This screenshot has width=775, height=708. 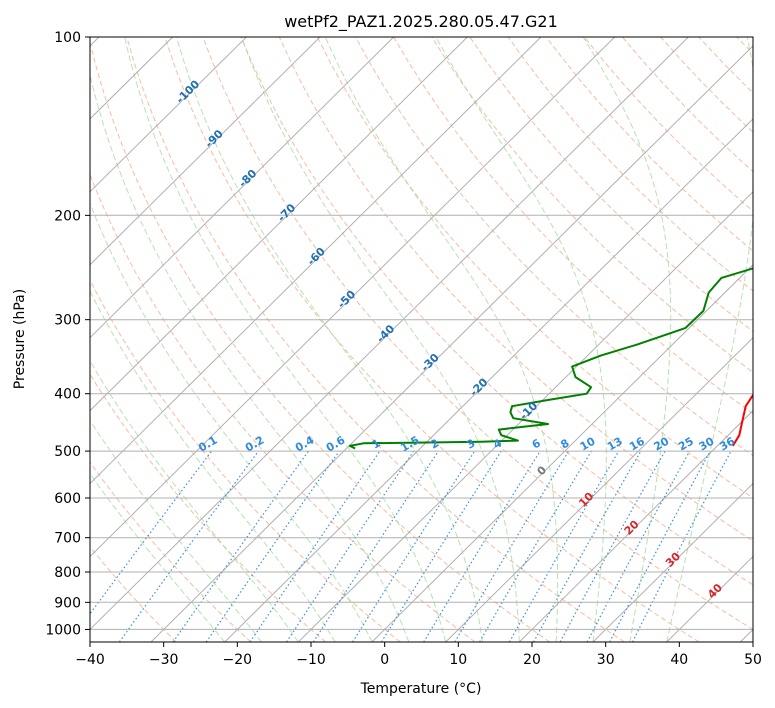 I want to click on x-tick-label: −40, so click(x=90, y=660).